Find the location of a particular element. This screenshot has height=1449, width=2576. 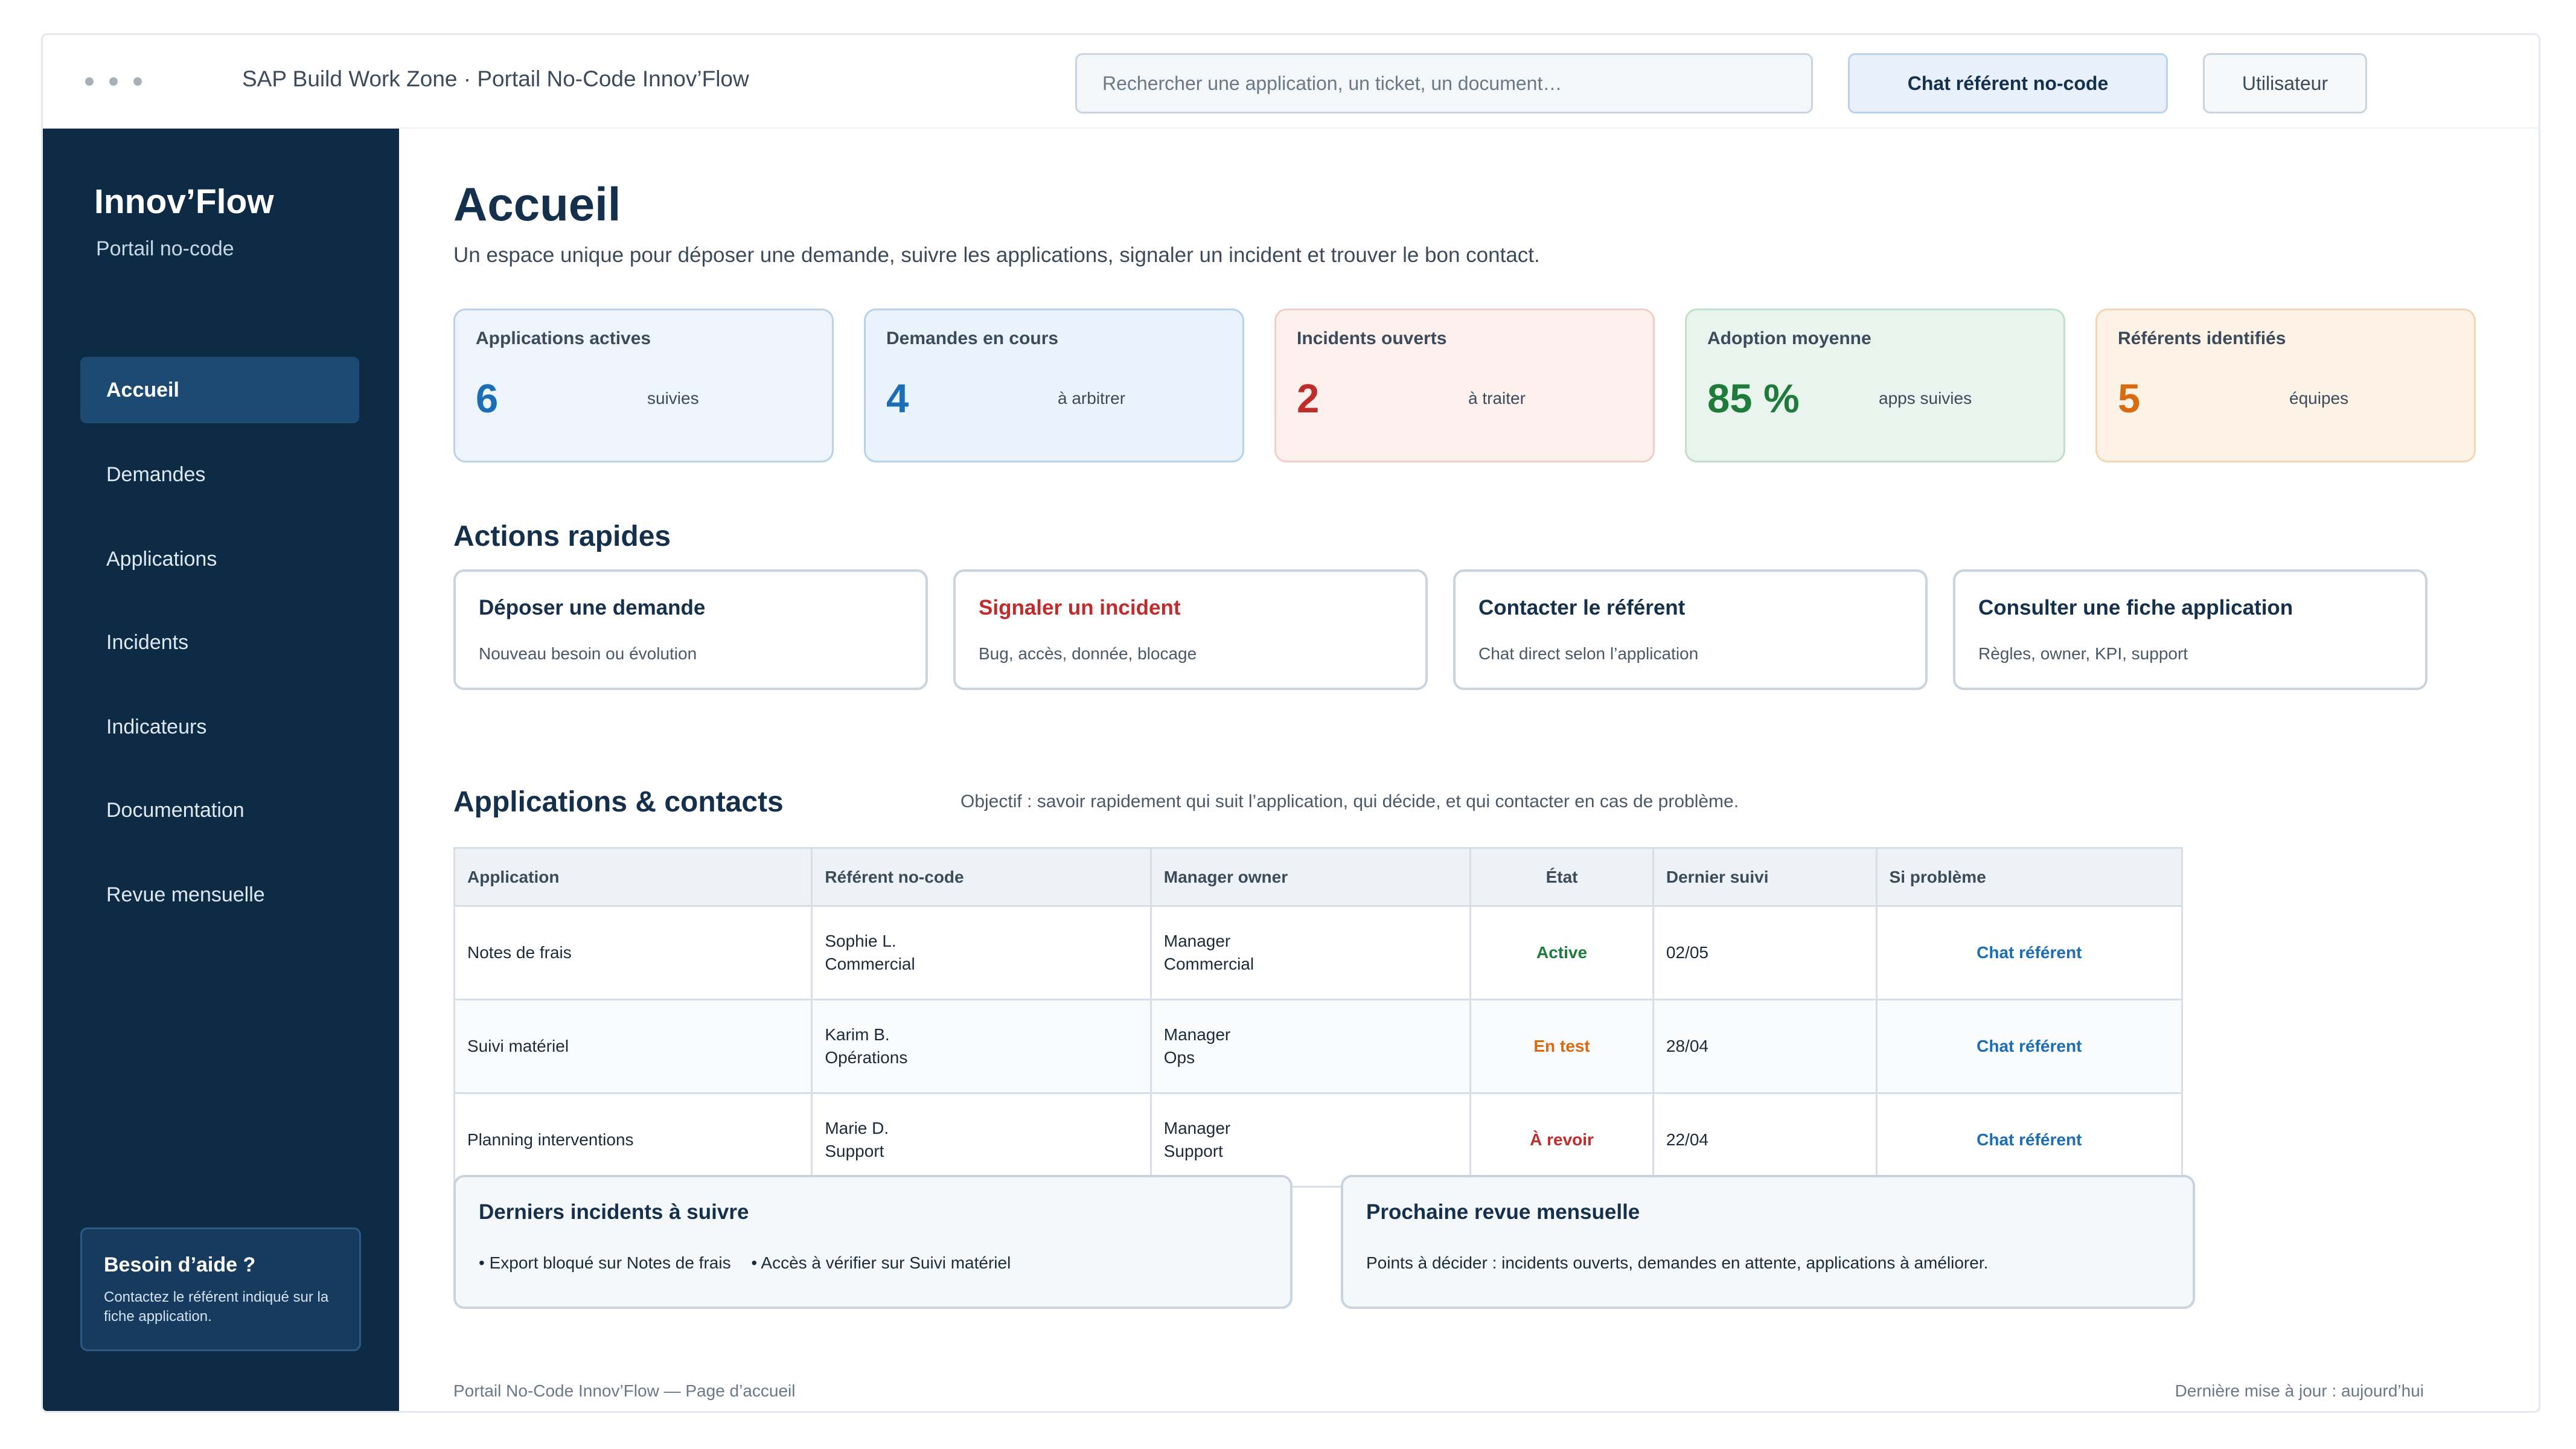

action-title: Consulter une fiche application is located at coordinates (2135, 608).